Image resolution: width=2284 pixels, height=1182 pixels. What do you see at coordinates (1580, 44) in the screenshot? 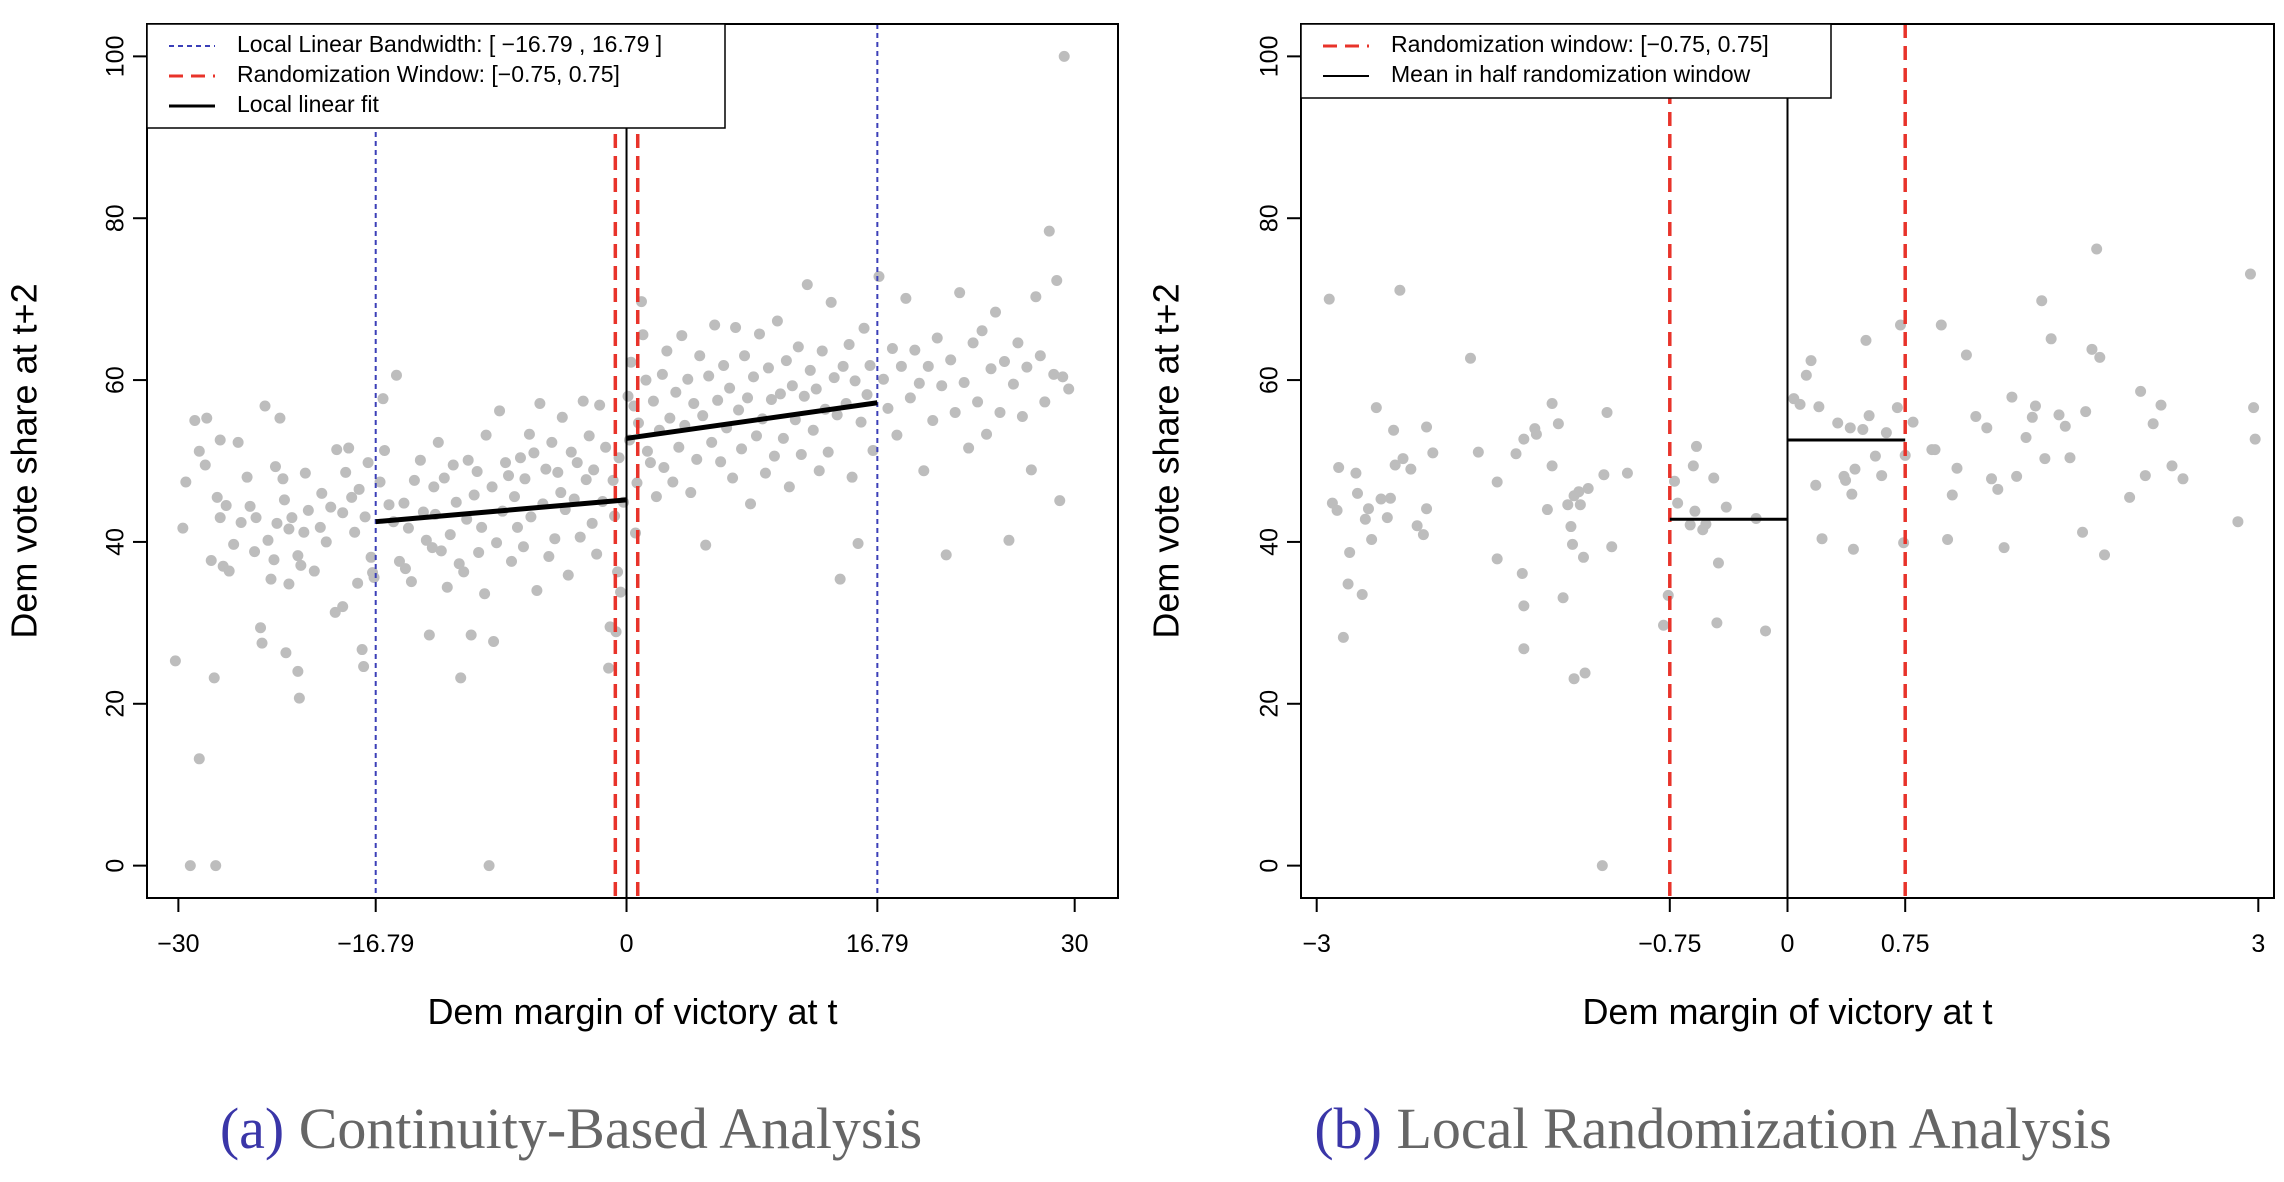
I see `legend-label: Randomization window: [−0.75, 0.75]` at bounding box center [1580, 44].